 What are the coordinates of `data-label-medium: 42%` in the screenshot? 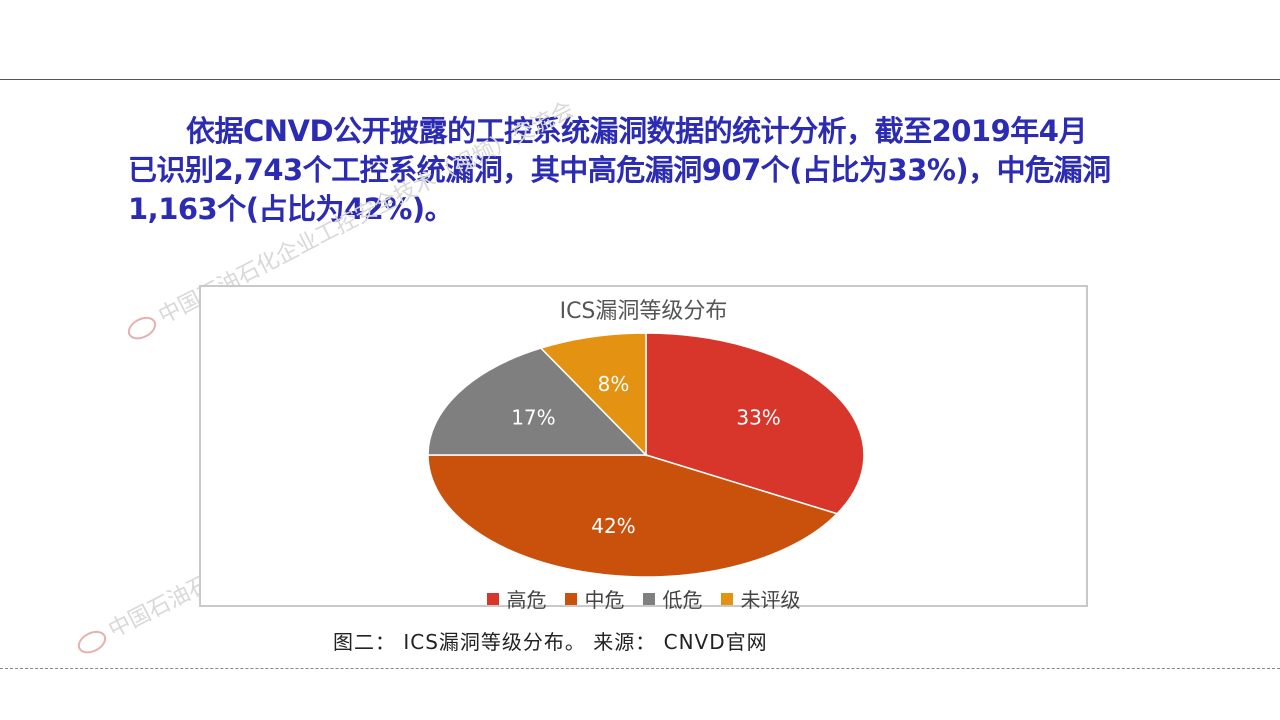 It's located at (613, 526).